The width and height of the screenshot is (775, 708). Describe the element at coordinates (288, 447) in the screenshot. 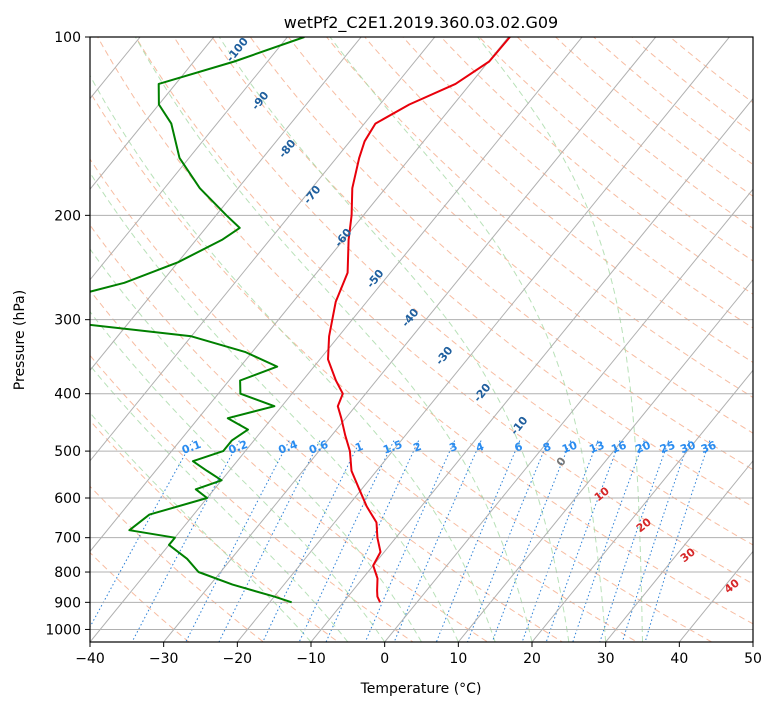

I see `mixing-ratio-label: 0.4` at that location.